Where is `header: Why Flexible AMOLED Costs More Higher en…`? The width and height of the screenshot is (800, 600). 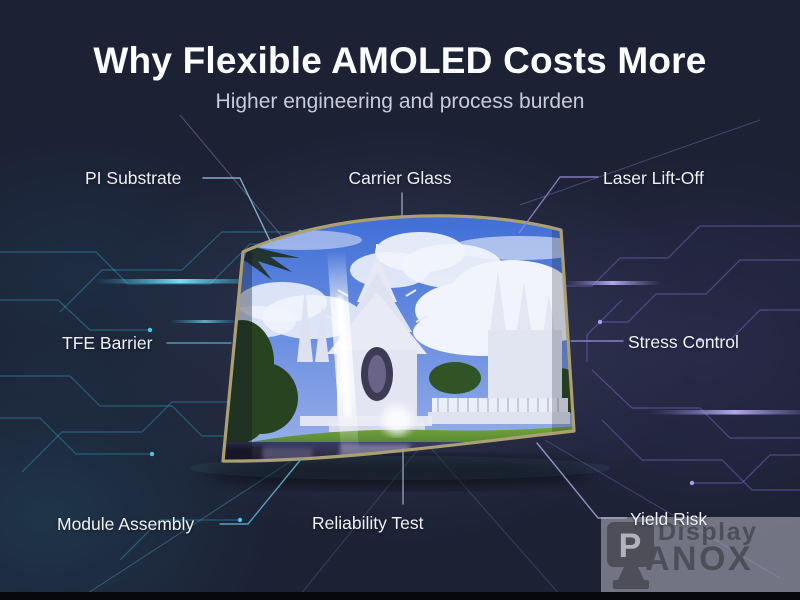
header: Why Flexible AMOLED Costs More Higher en… is located at coordinates (400, 77).